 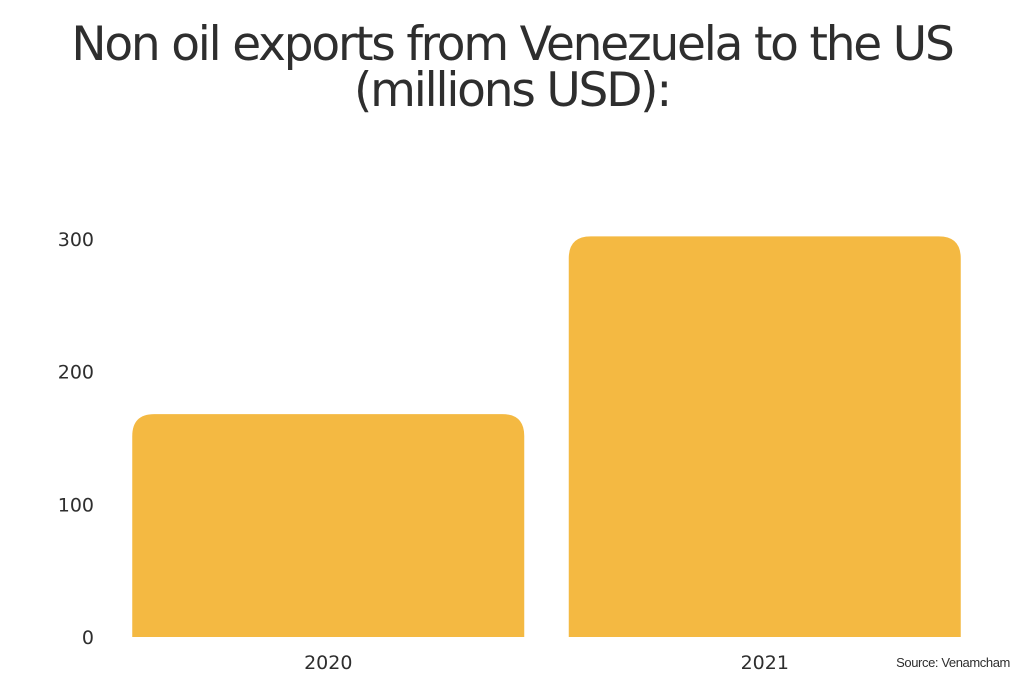 I want to click on x-category-label: 2021, so click(x=765, y=663).